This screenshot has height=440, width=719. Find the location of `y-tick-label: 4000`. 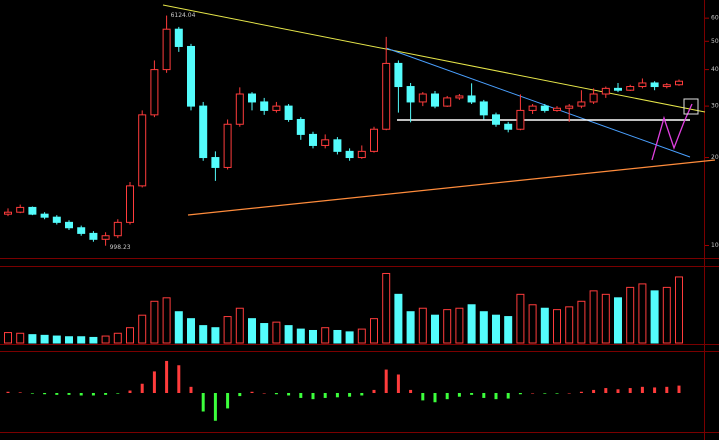

y-tick-label: 4000 is located at coordinates (715, 69).